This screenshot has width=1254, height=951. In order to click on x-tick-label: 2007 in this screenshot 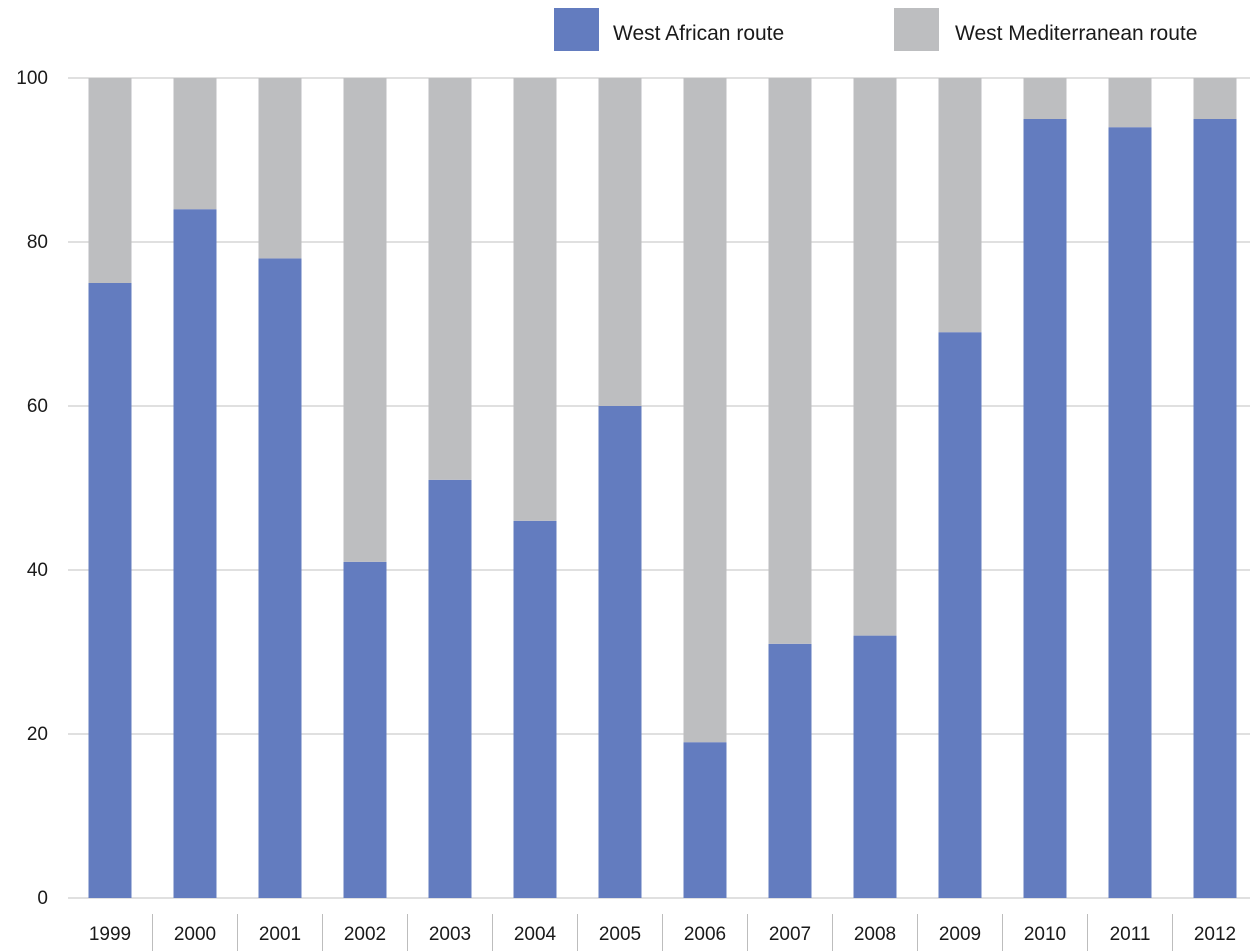, I will do `click(790, 934)`.